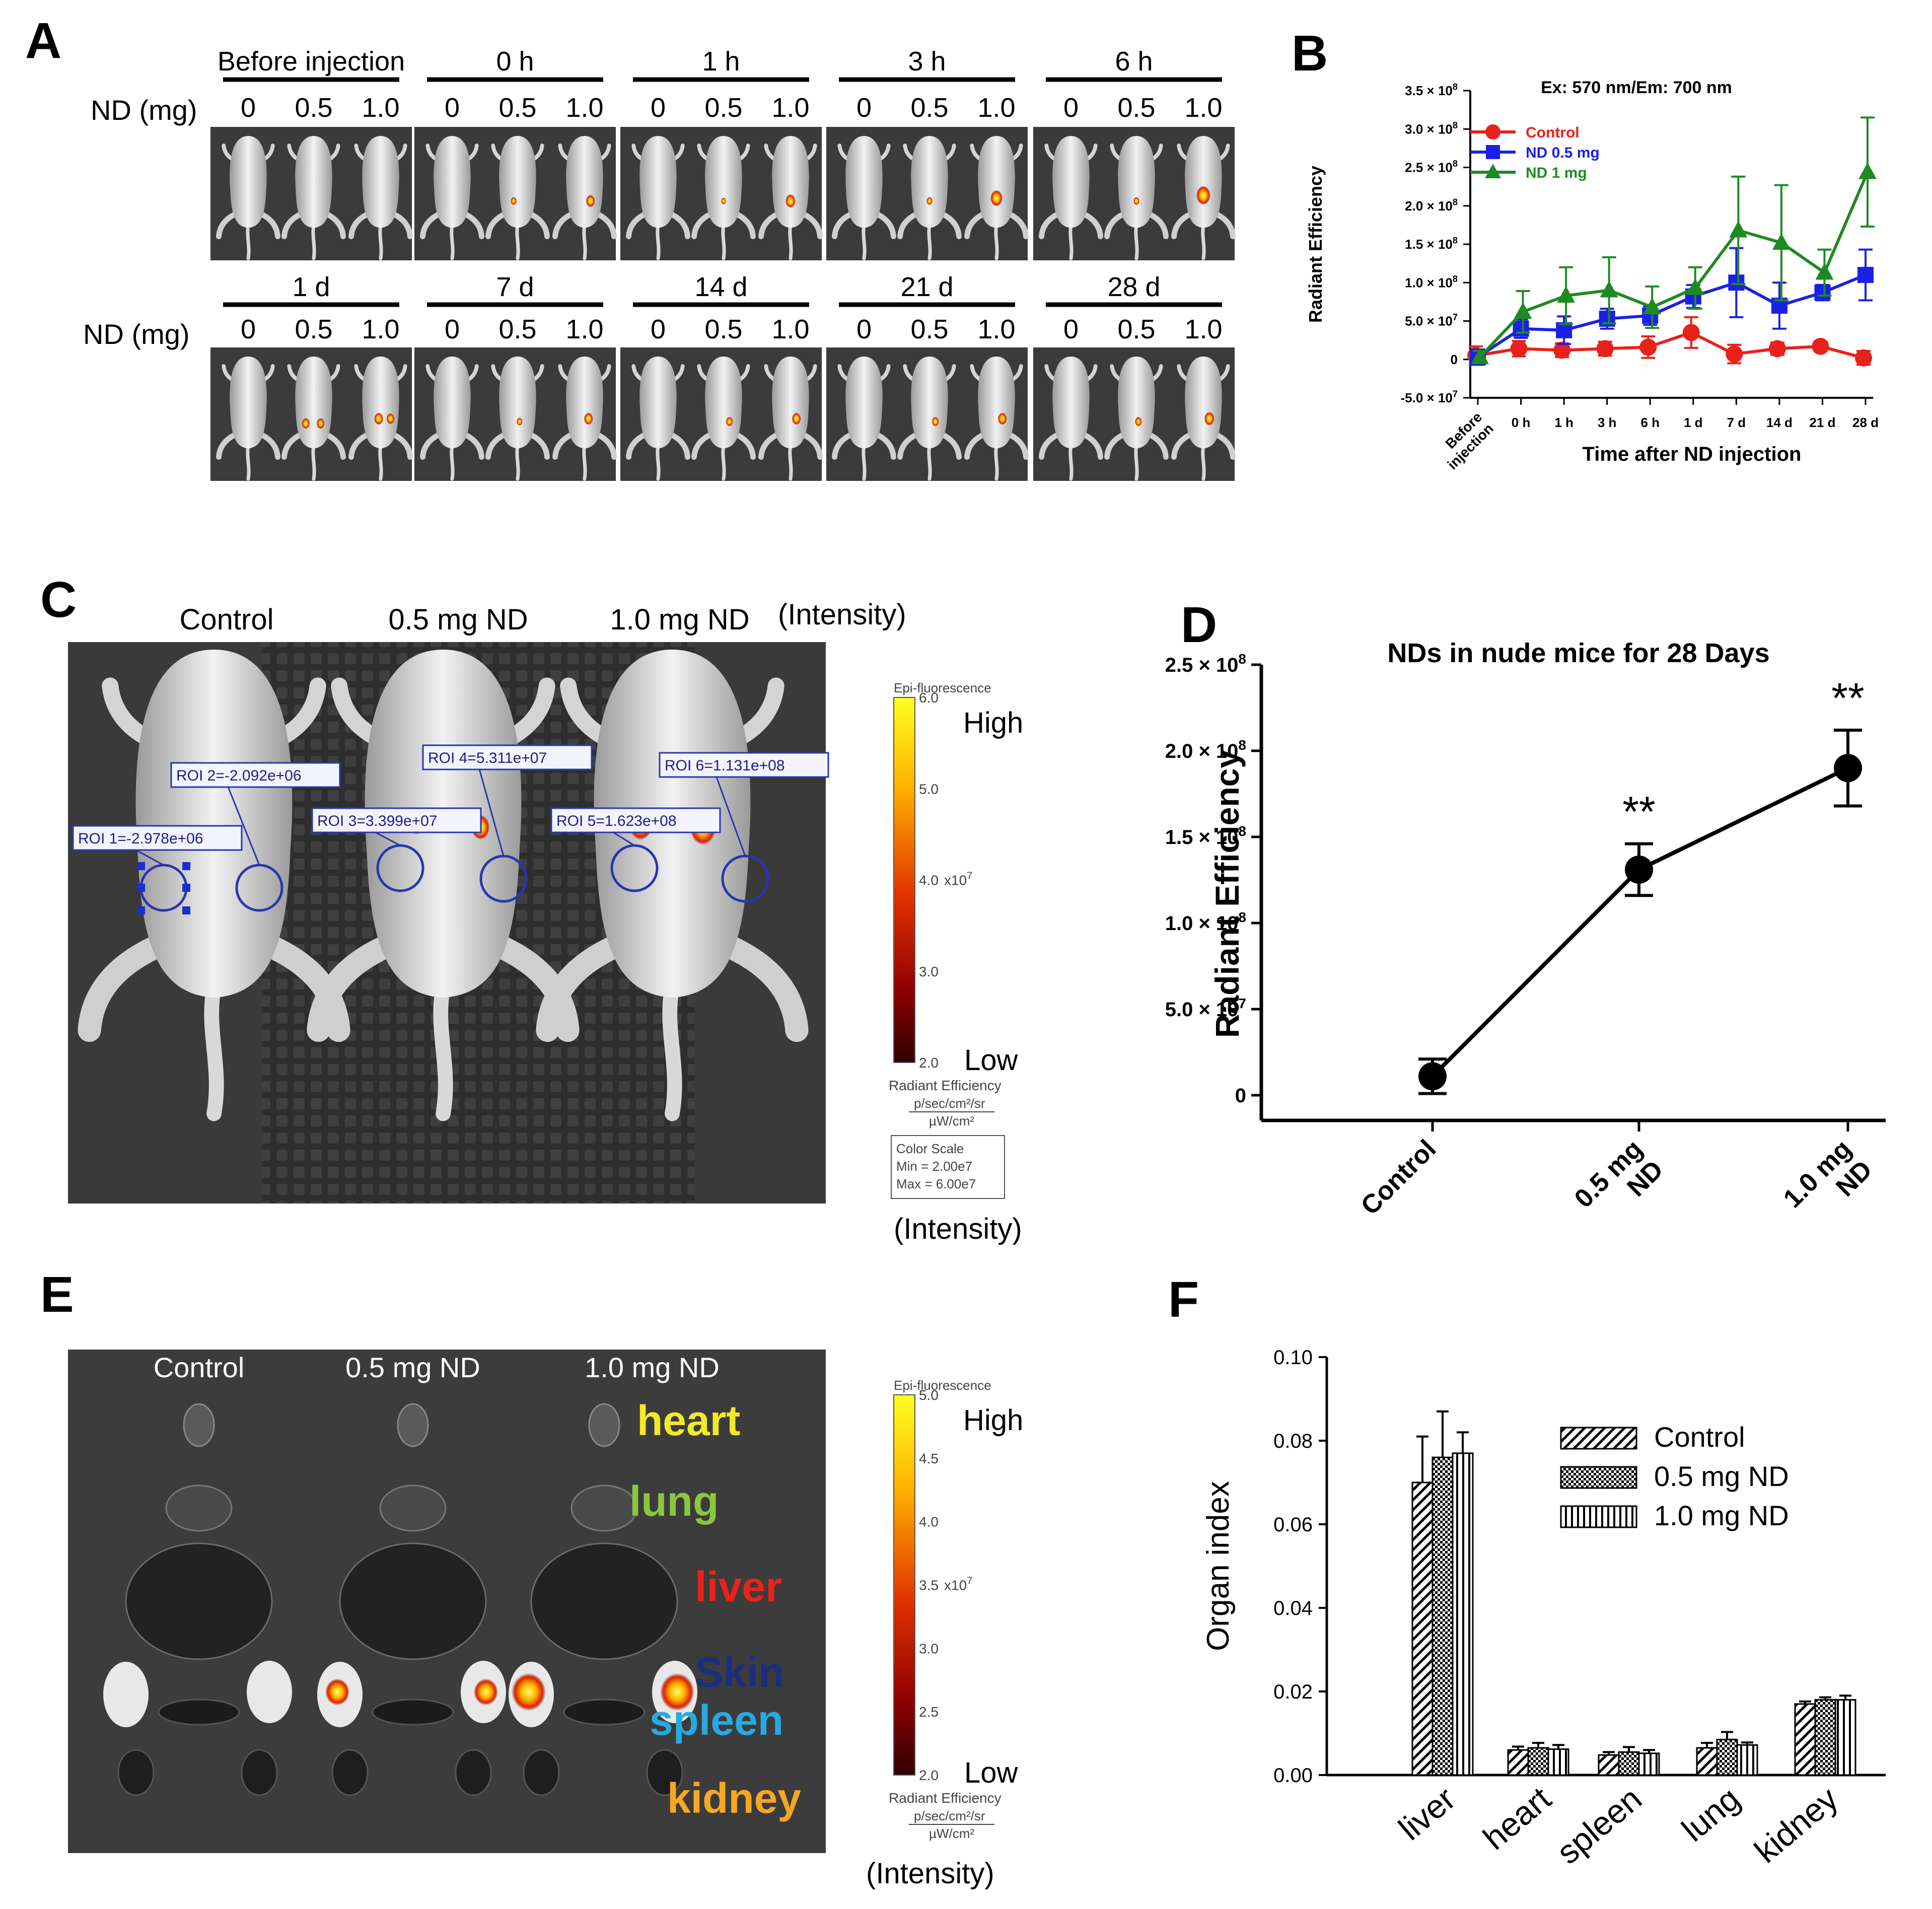 The image size is (1932, 1909). What do you see at coordinates (1293, 1525) in the screenshot?
I see `y-tick-label: 0.06` at bounding box center [1293, 1525].